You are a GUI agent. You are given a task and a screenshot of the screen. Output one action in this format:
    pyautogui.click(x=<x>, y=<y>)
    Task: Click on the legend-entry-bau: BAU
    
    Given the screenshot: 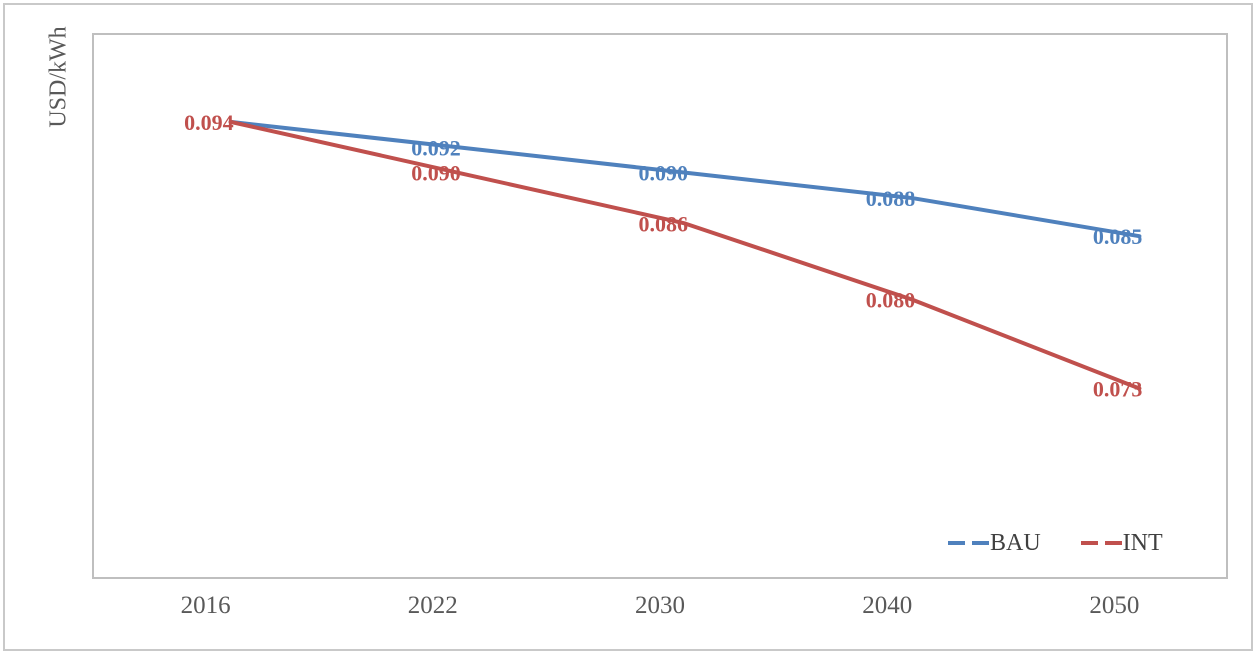 What is the action you would take?
    pyautogui.click(x=994, y=543)
    